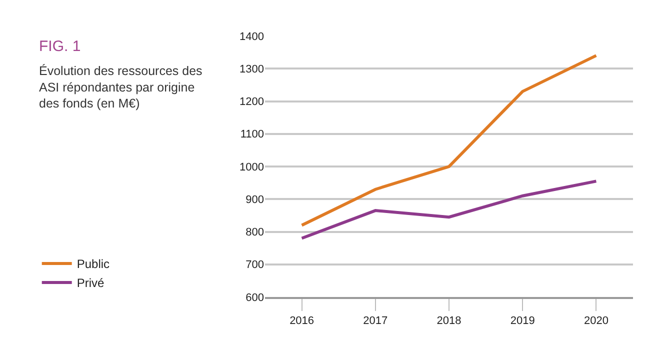  What do you see at coordinates (596, 321) in the screenshot?
I see `x-tick-label: 2020` at bounding box center [596, 321].